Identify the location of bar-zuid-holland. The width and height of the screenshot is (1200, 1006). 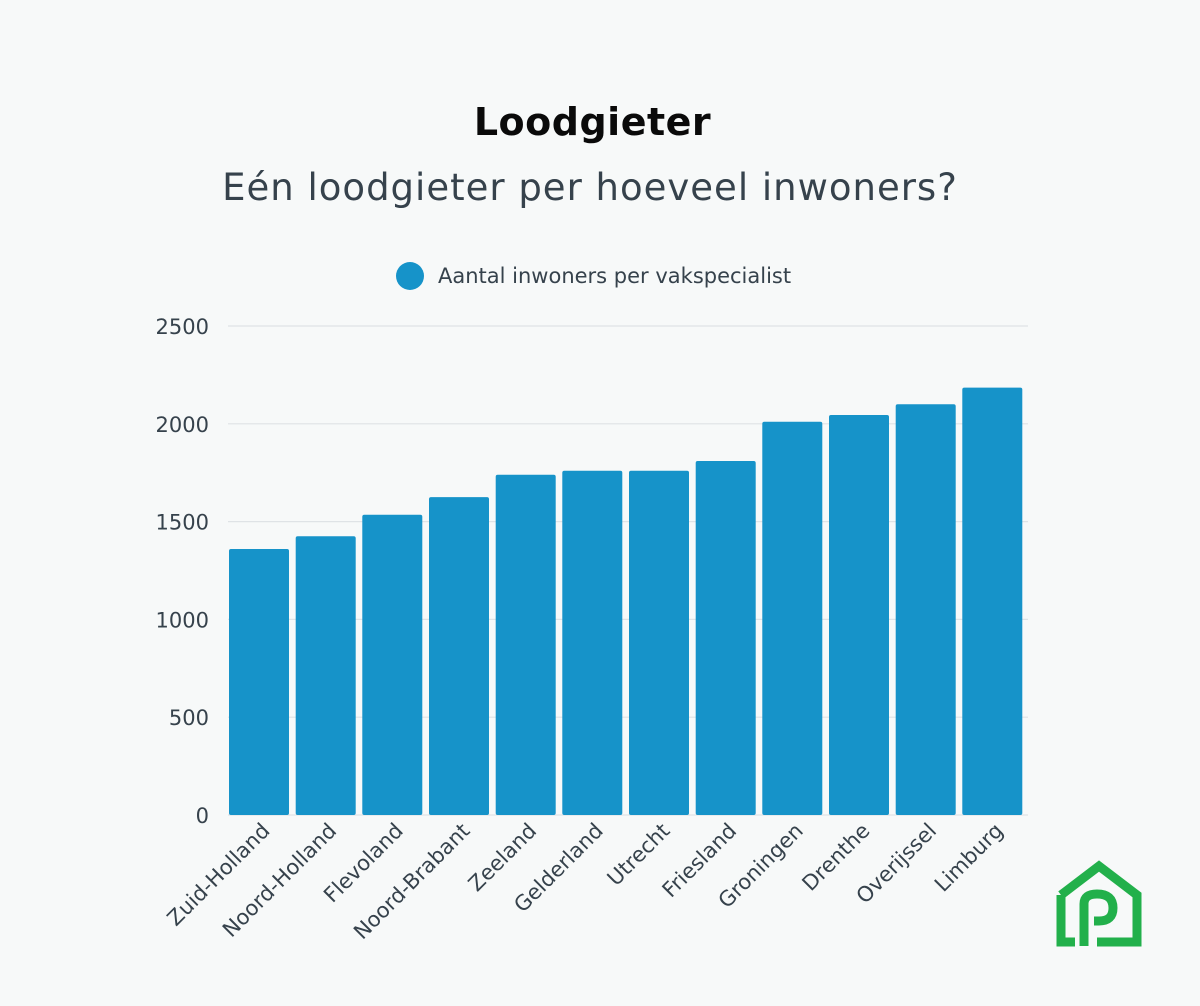
(259, 682).